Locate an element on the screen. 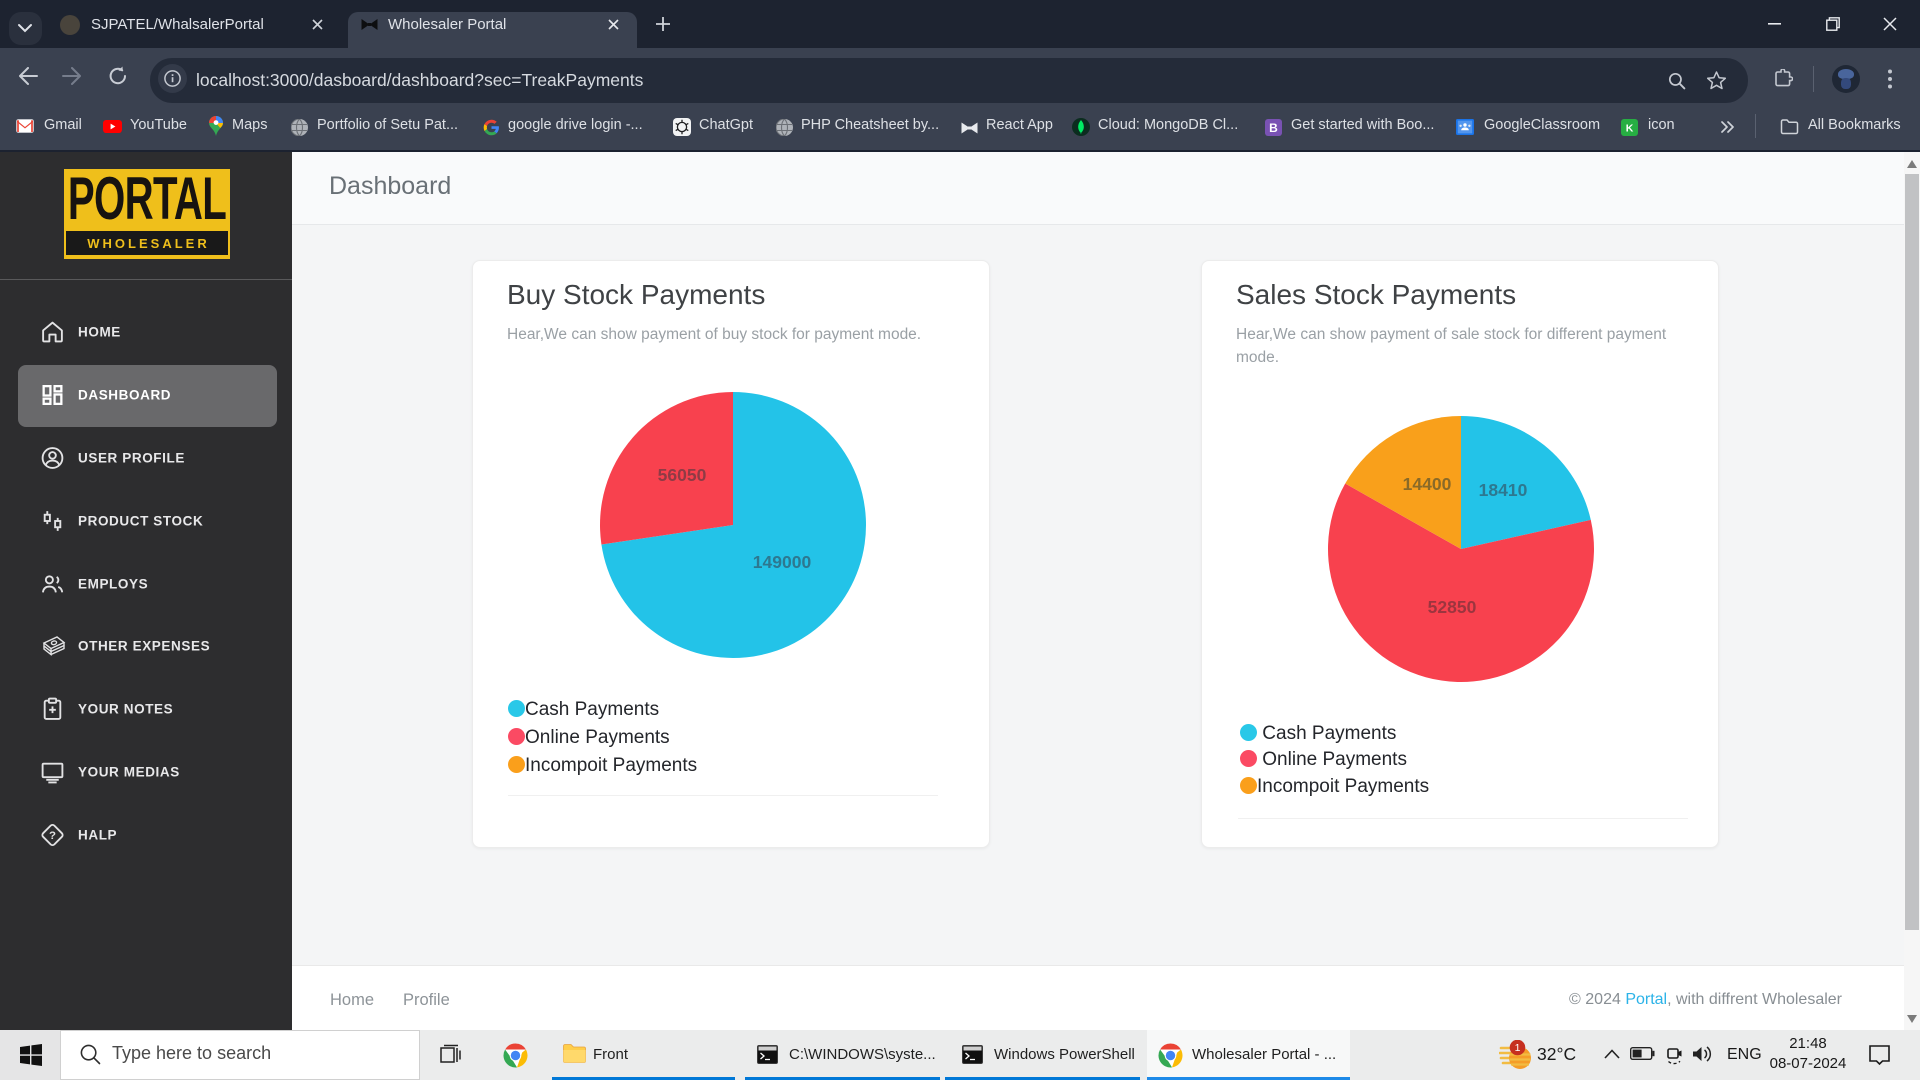 This screenshot has width=1920, height=1080. svg-text: B is located at coordinates (1273, 128).